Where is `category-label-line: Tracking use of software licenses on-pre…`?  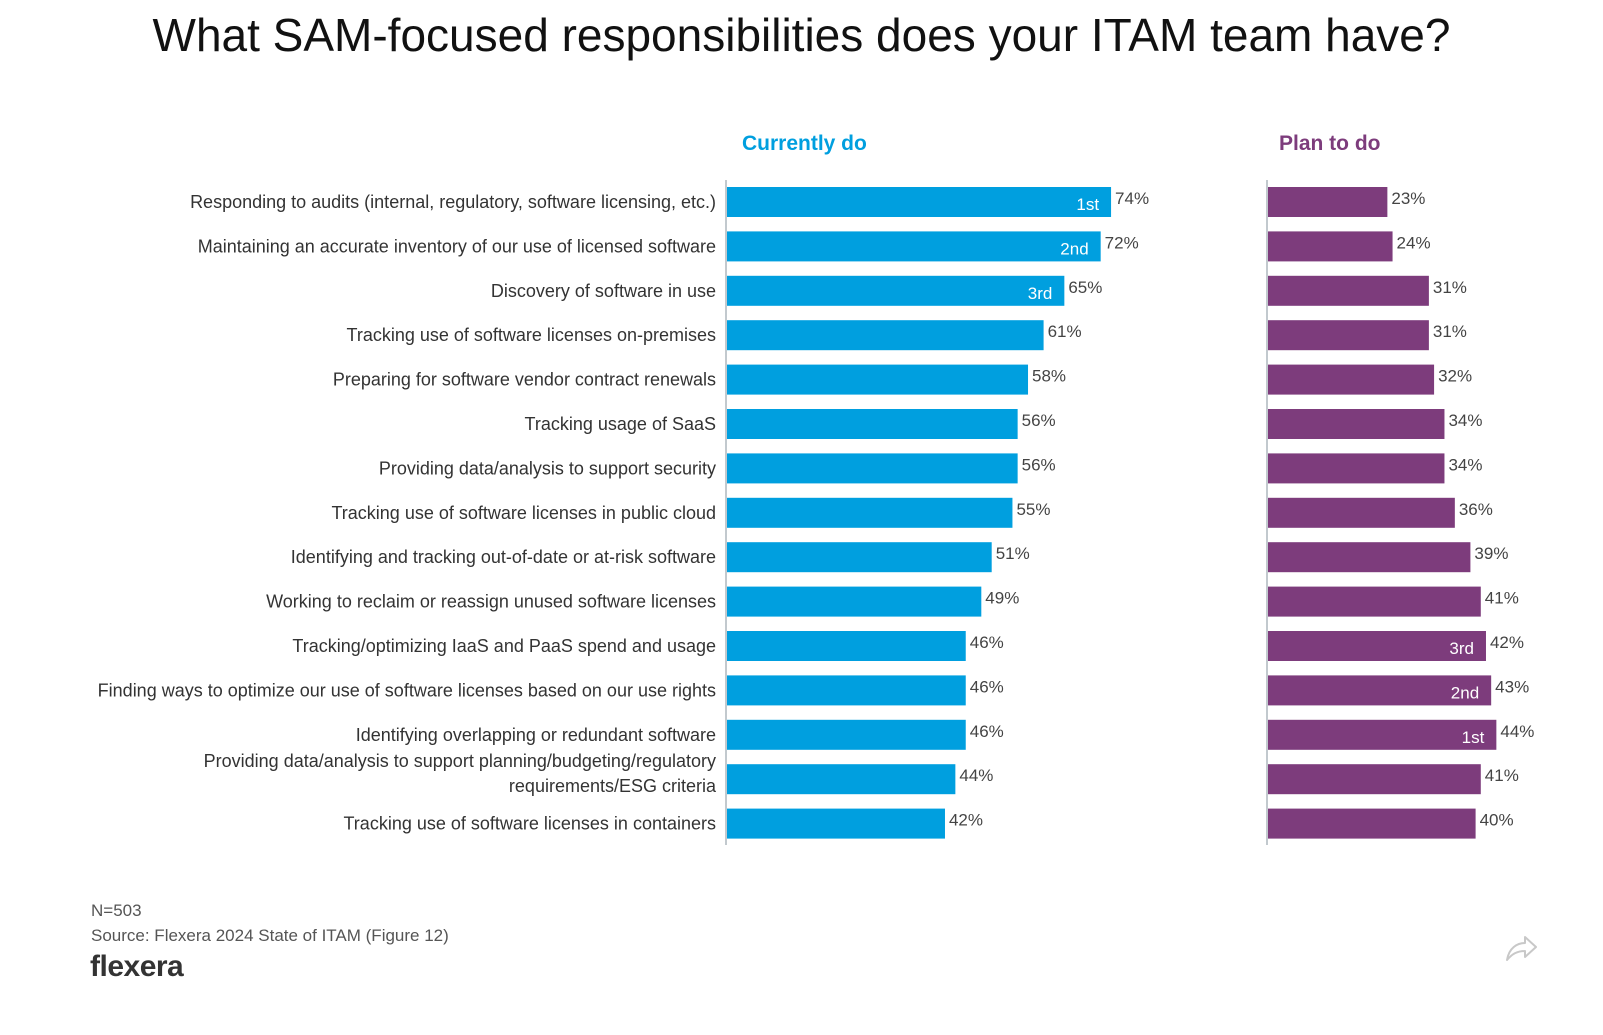
category-label-line: Tracking use of software licenses on-pre… is located at coordinates (531, 335).